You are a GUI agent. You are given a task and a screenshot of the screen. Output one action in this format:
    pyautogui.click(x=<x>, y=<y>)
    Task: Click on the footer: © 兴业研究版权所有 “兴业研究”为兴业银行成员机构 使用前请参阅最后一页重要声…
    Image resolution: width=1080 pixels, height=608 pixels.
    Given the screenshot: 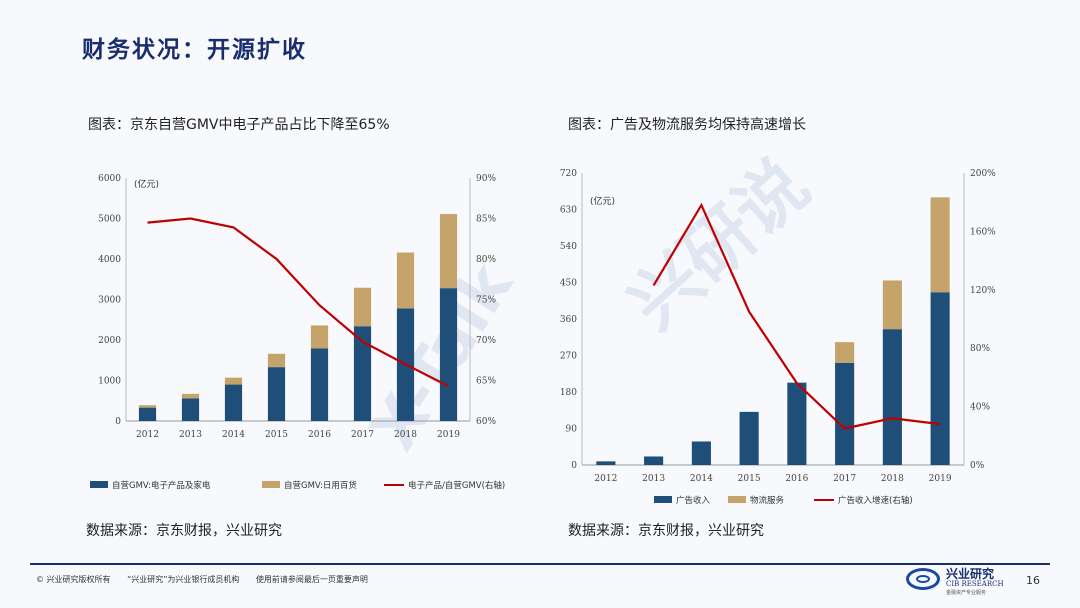 What is the action you would take?
    pyautogui.click(x=209, y=579)
    